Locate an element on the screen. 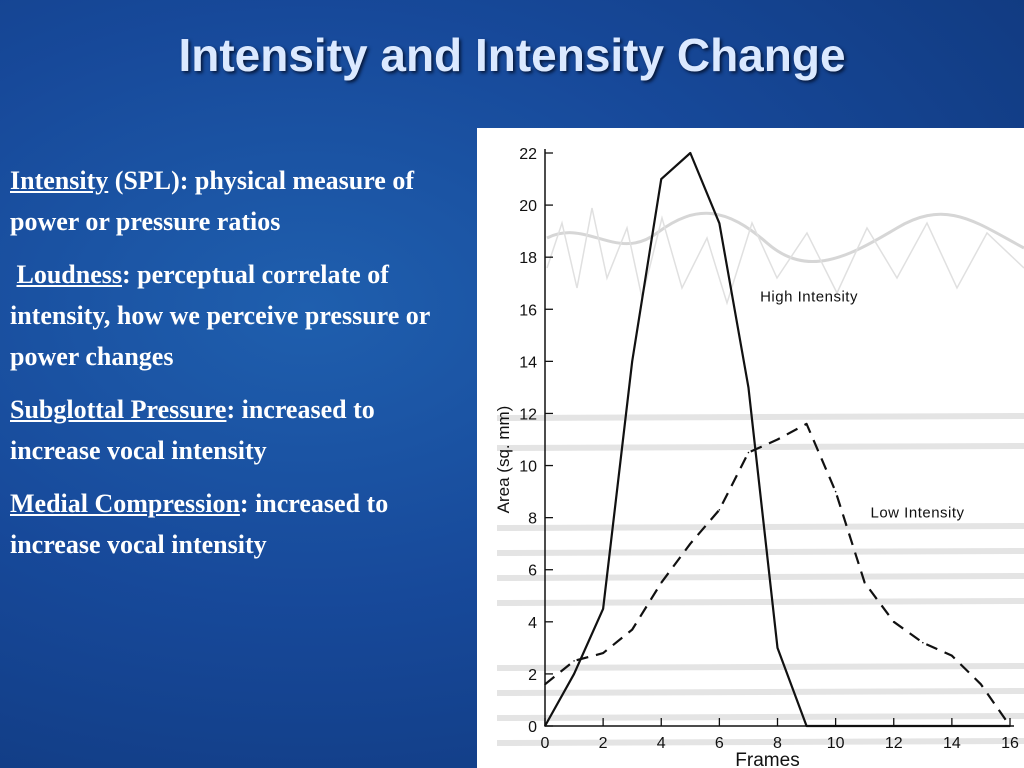  bullet-term: Intensity is located at coordinates (59, 180).